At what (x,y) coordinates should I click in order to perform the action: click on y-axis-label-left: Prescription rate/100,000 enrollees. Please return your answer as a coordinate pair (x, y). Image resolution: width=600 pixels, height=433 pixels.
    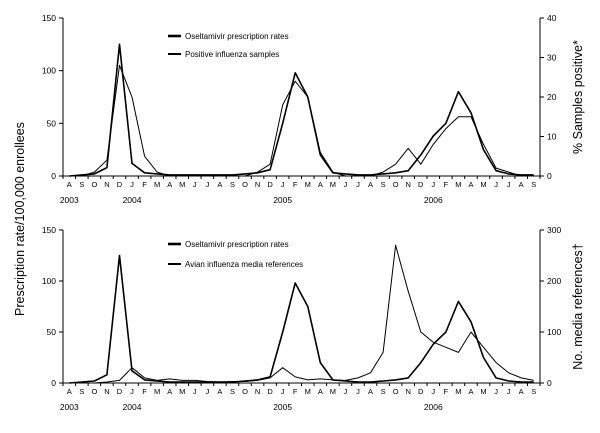
    Looking at the image, I should click on (20, 219).